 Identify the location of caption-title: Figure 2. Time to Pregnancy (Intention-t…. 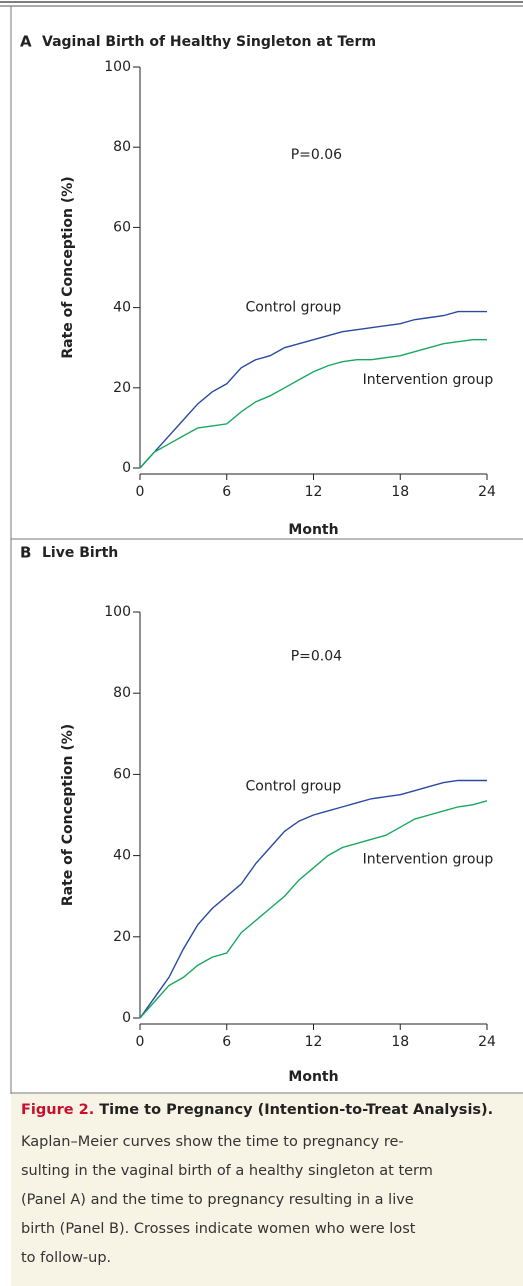
(272, 1110).